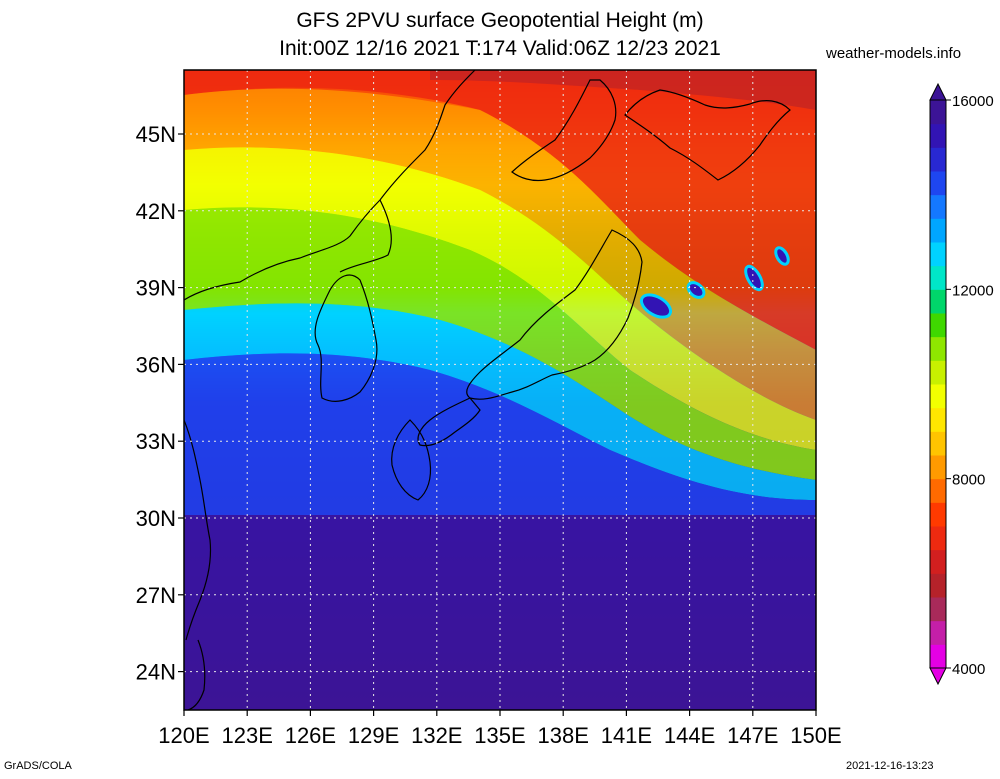 The height and width of the screenshot is (779, 1000). What do you see at coordinates (815, 735) in the screenshot?
I see `lon-label: 150E` at bounding box center [815, 735].